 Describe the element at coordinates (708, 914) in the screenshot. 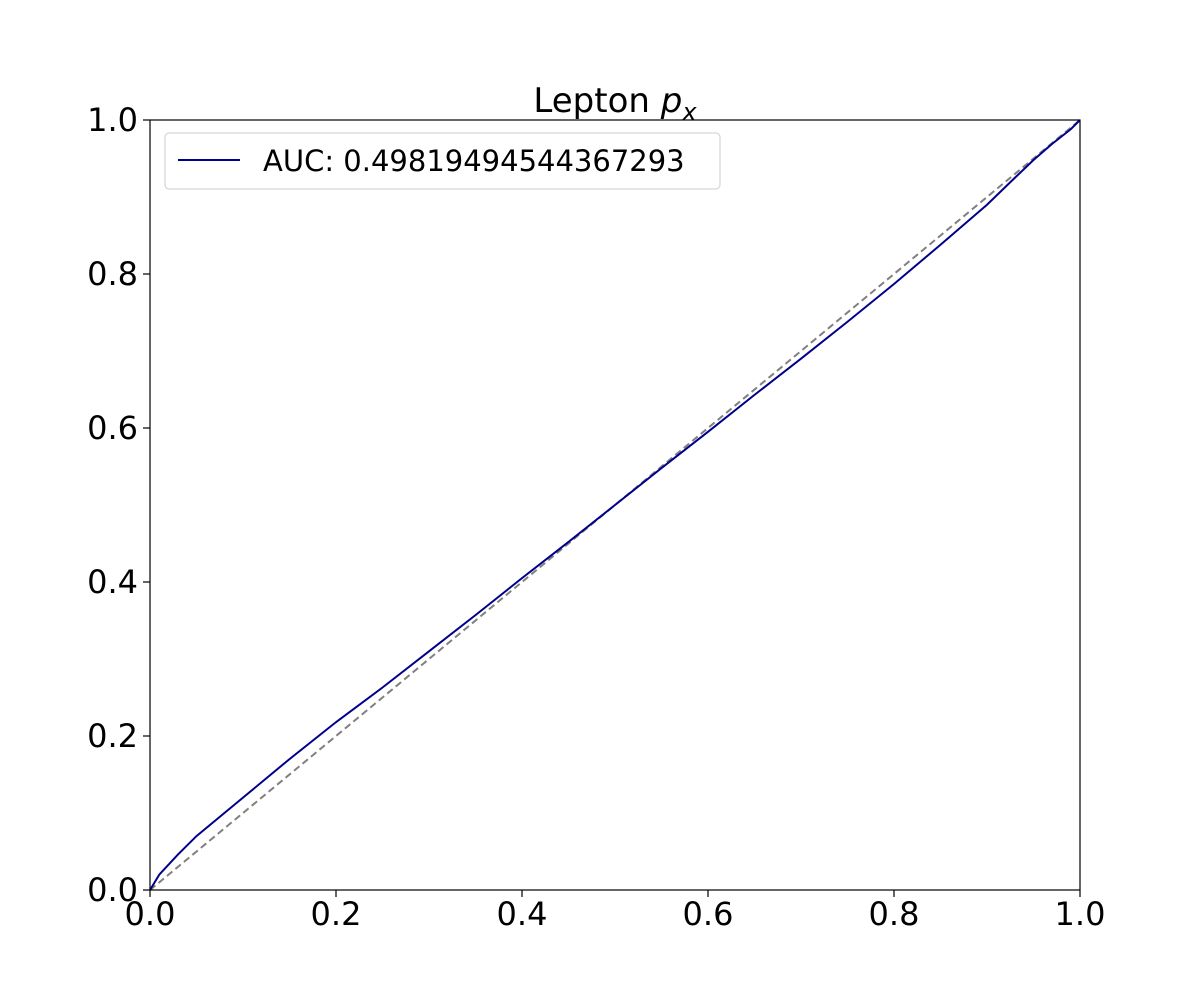

I see `x-tick-label: 0.6` at that location.